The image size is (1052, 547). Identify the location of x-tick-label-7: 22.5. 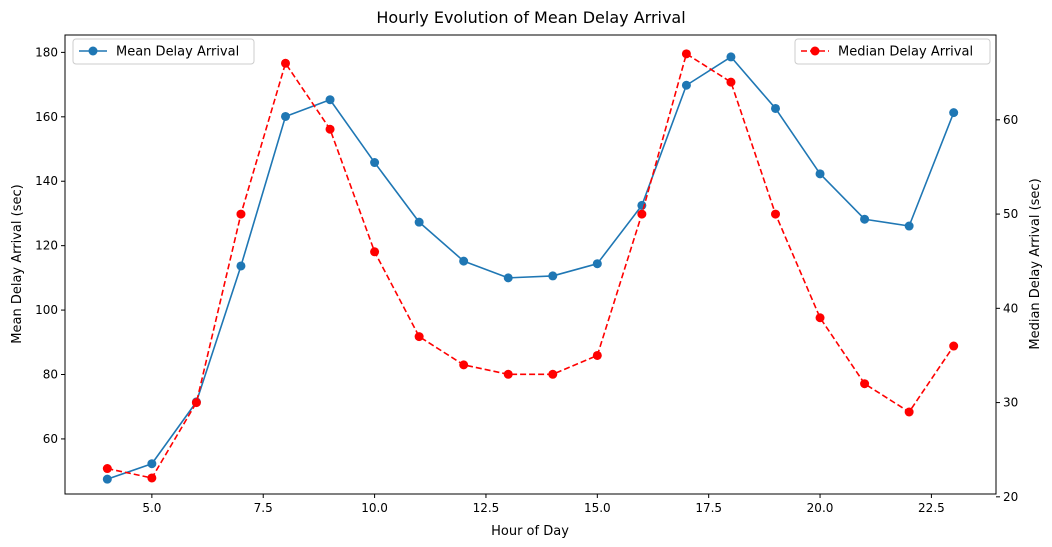
(931, 508).